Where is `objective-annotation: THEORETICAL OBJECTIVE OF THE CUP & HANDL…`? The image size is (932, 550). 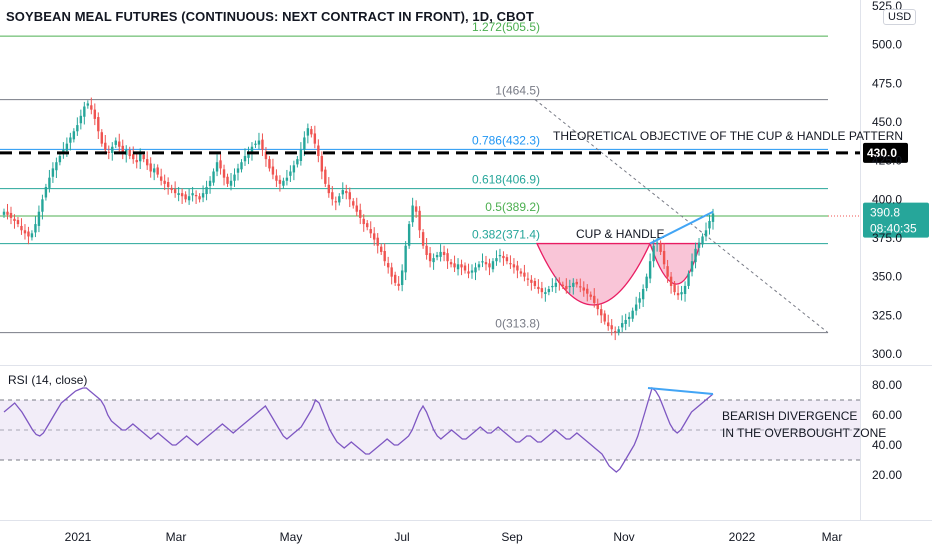 objective-annotation: THEORETICAL OBJECTIVE OF THE CUP & HANDL… is located at coordinates (728, 136).